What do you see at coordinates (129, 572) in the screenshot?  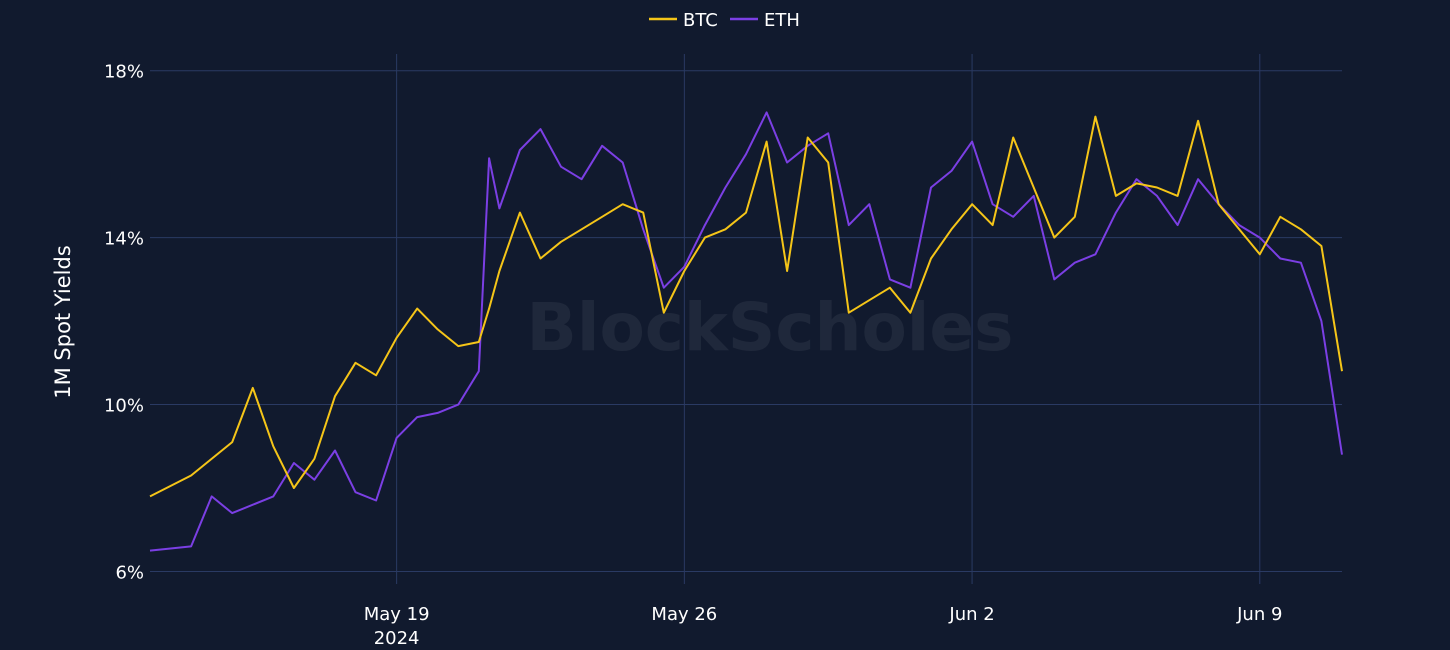 I see `y-tick-label: 6%` at bounding box center [129, 572].